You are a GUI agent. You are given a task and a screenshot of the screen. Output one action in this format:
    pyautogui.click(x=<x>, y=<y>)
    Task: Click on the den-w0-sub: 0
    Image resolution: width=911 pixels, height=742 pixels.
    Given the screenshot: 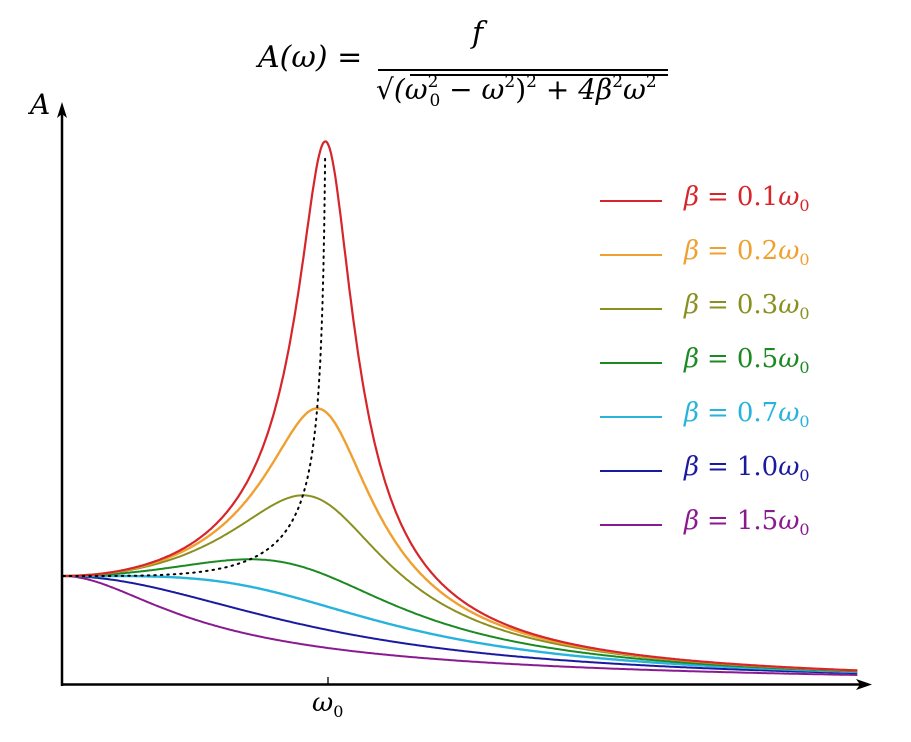 What is the action you would take?
    pyautogui.click(x=435, y=100)
    